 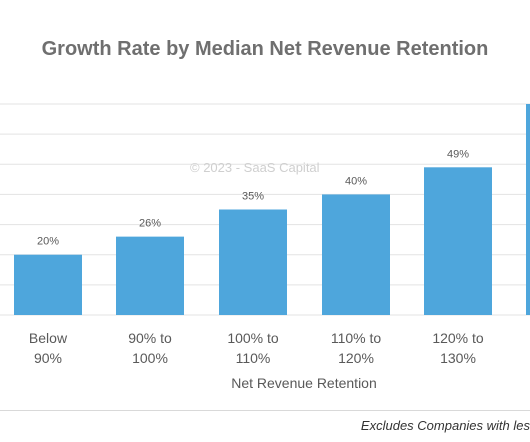 I want to click on x-tick-label: 110% to, so click(x=356, y=338).